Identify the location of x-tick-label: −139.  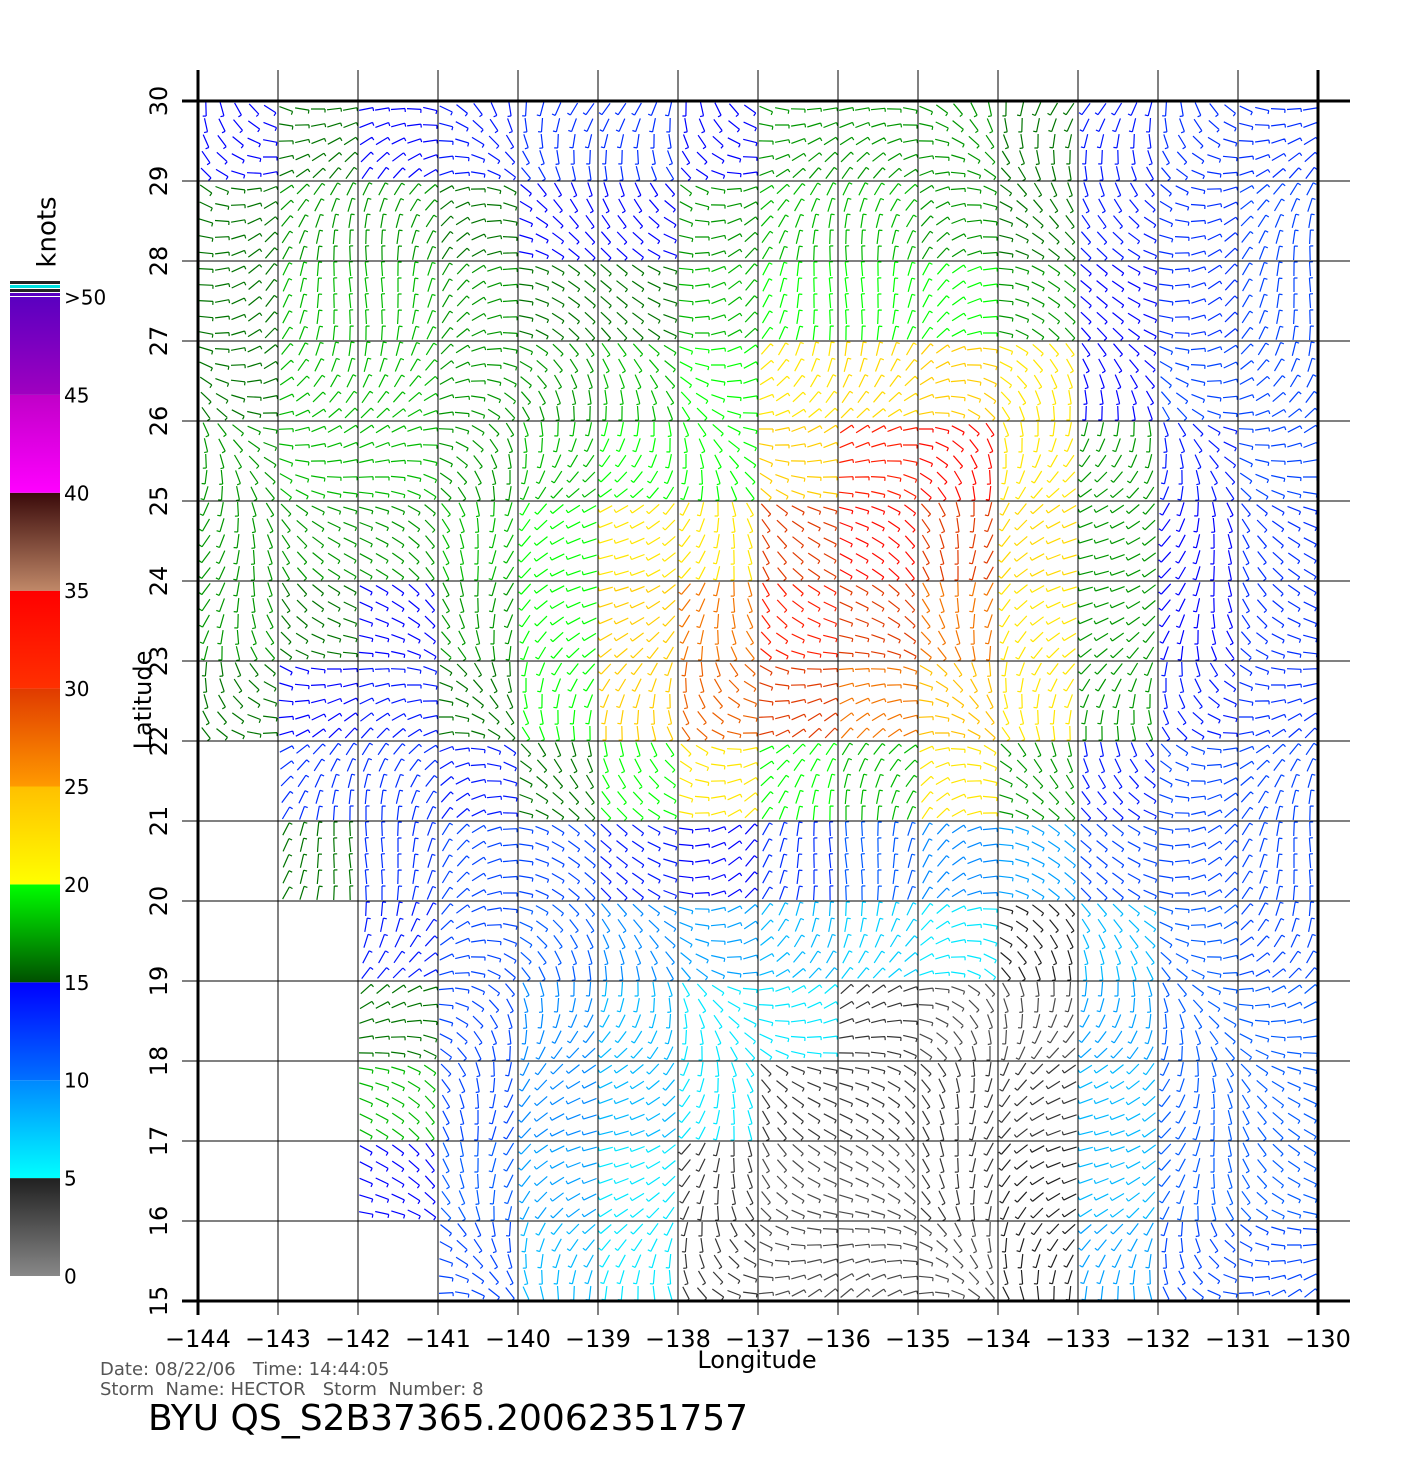
(598, 1339).